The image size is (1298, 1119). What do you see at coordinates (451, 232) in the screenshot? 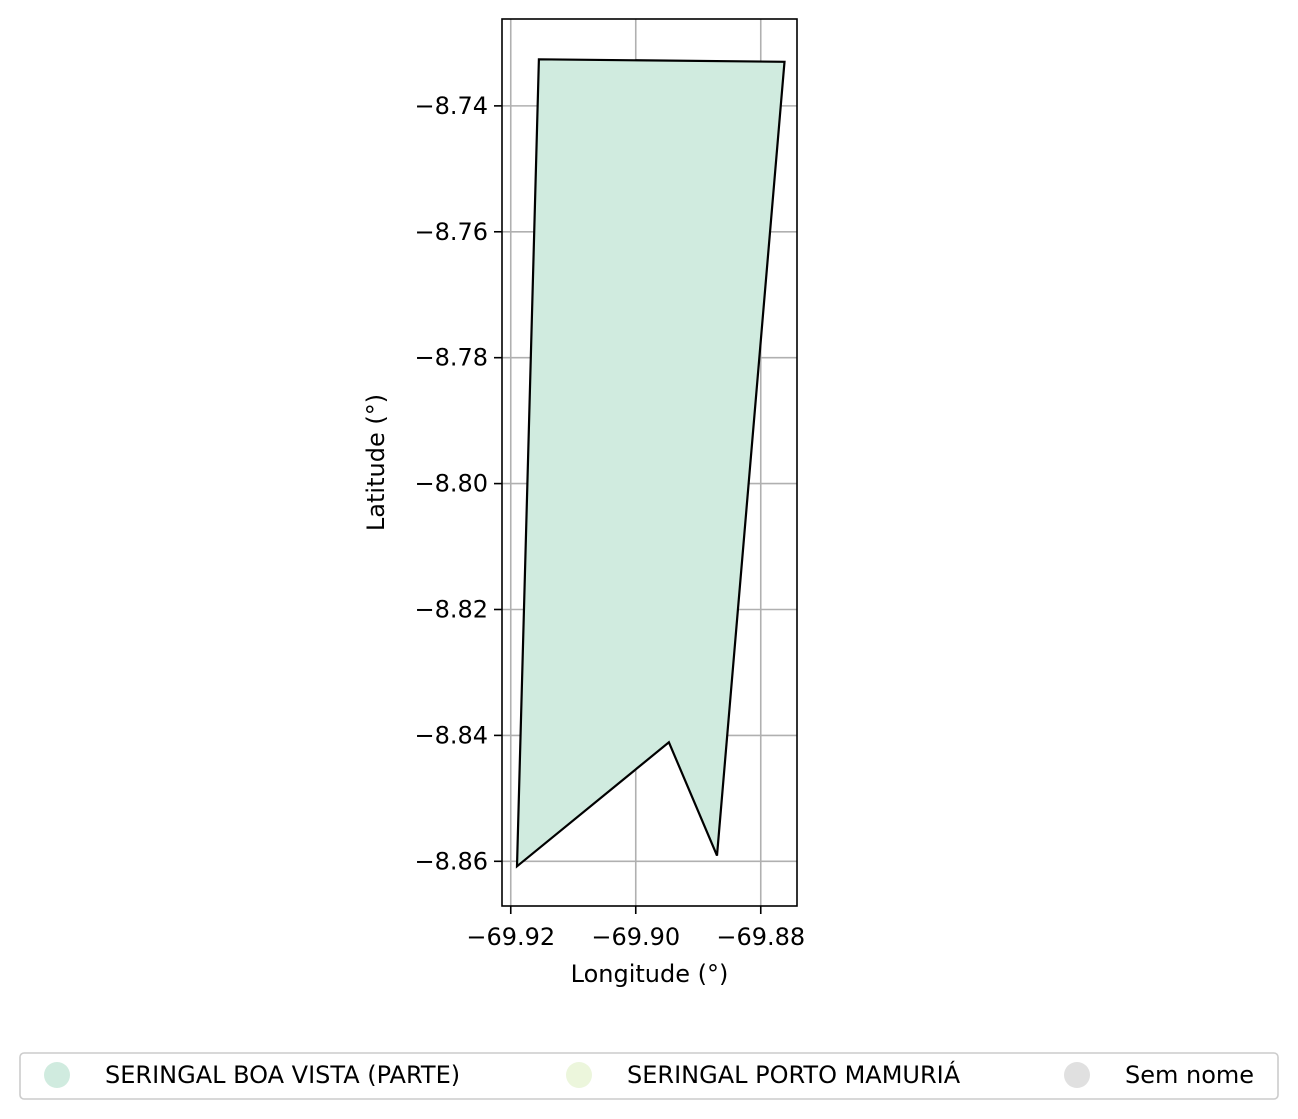
I see `y-tick-label: −8.76` at bounding box center [451, 232].